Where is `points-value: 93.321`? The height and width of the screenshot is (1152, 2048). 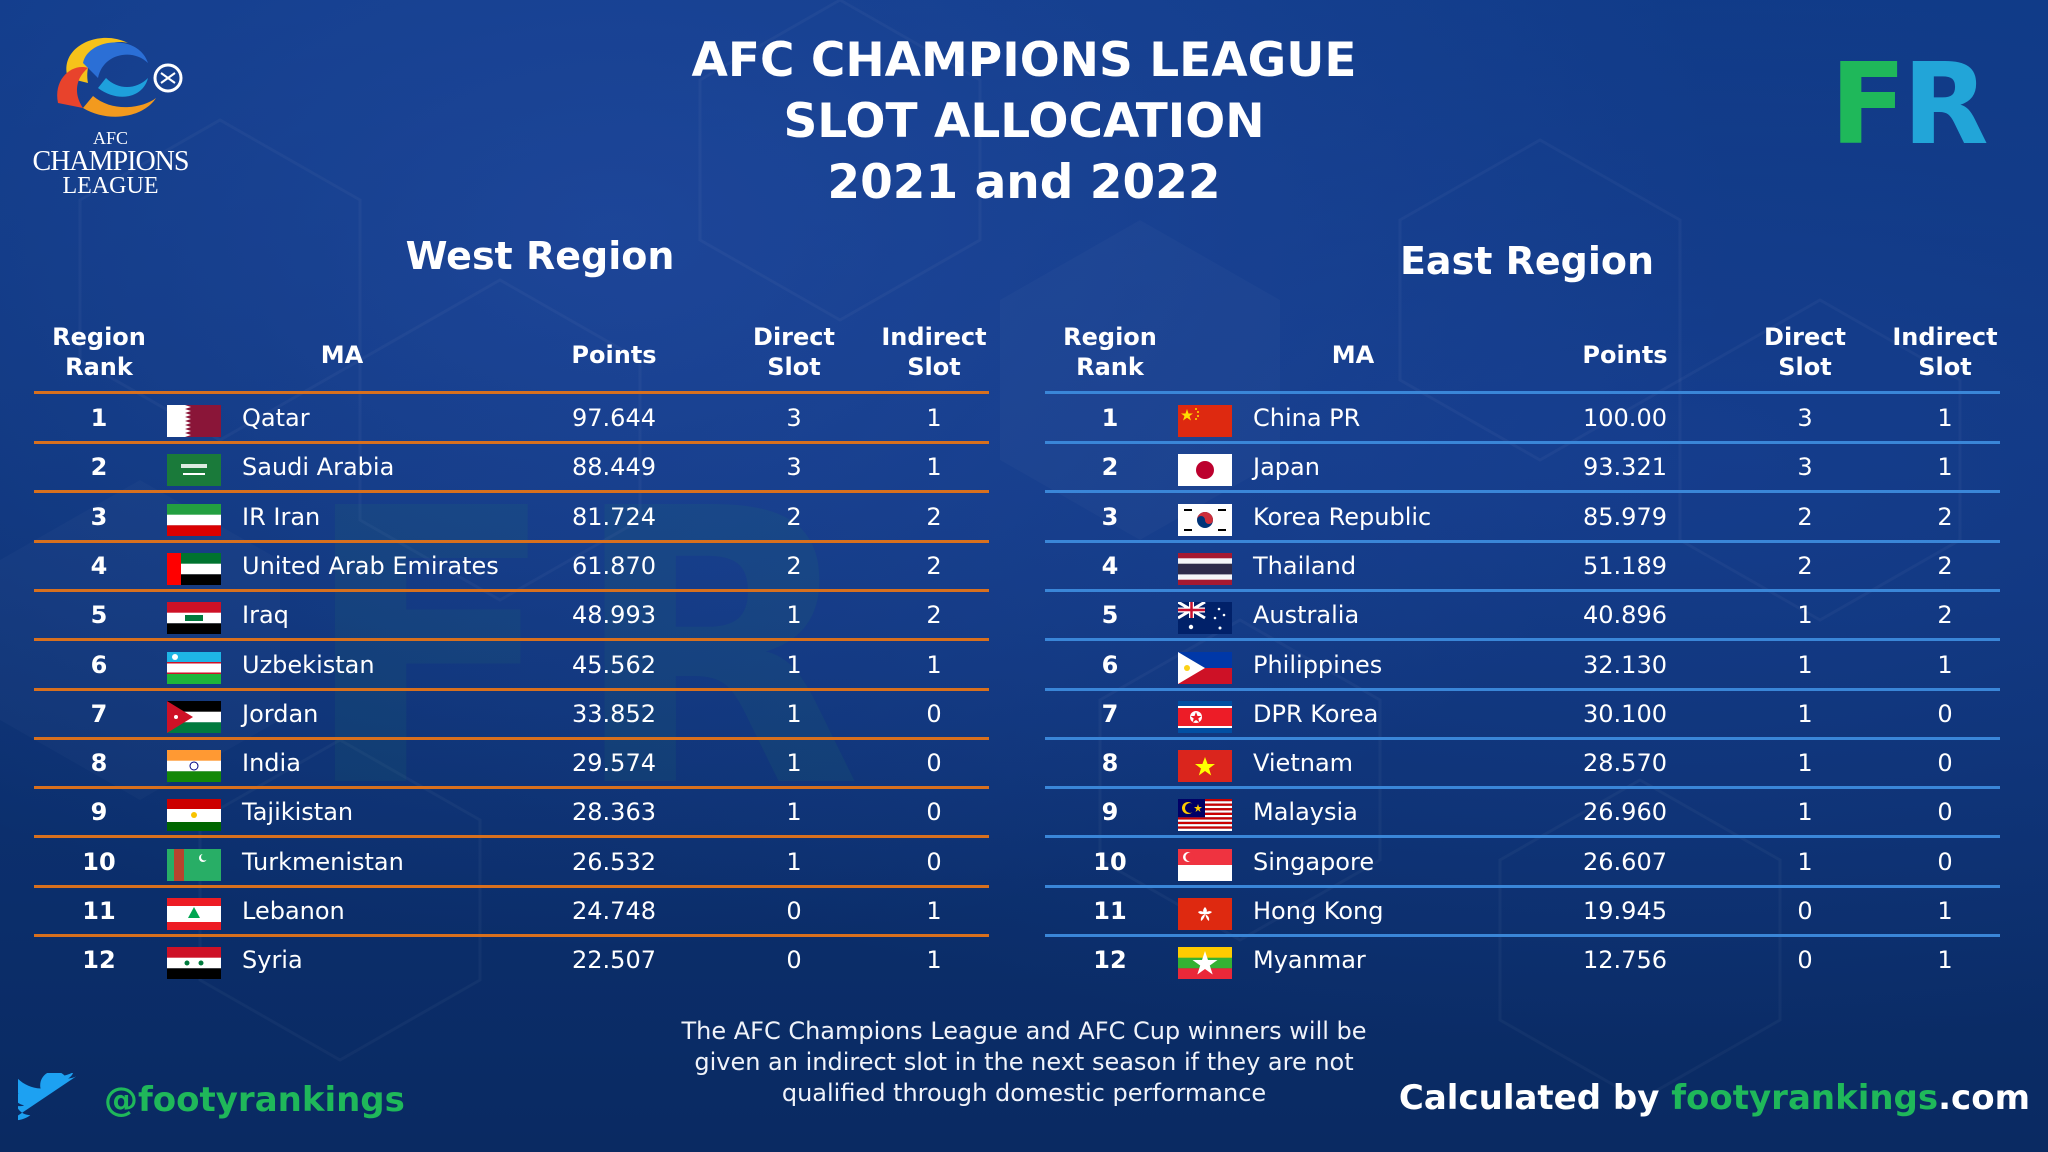
points-value: 93.321 is located at coordinates (1625, 467).